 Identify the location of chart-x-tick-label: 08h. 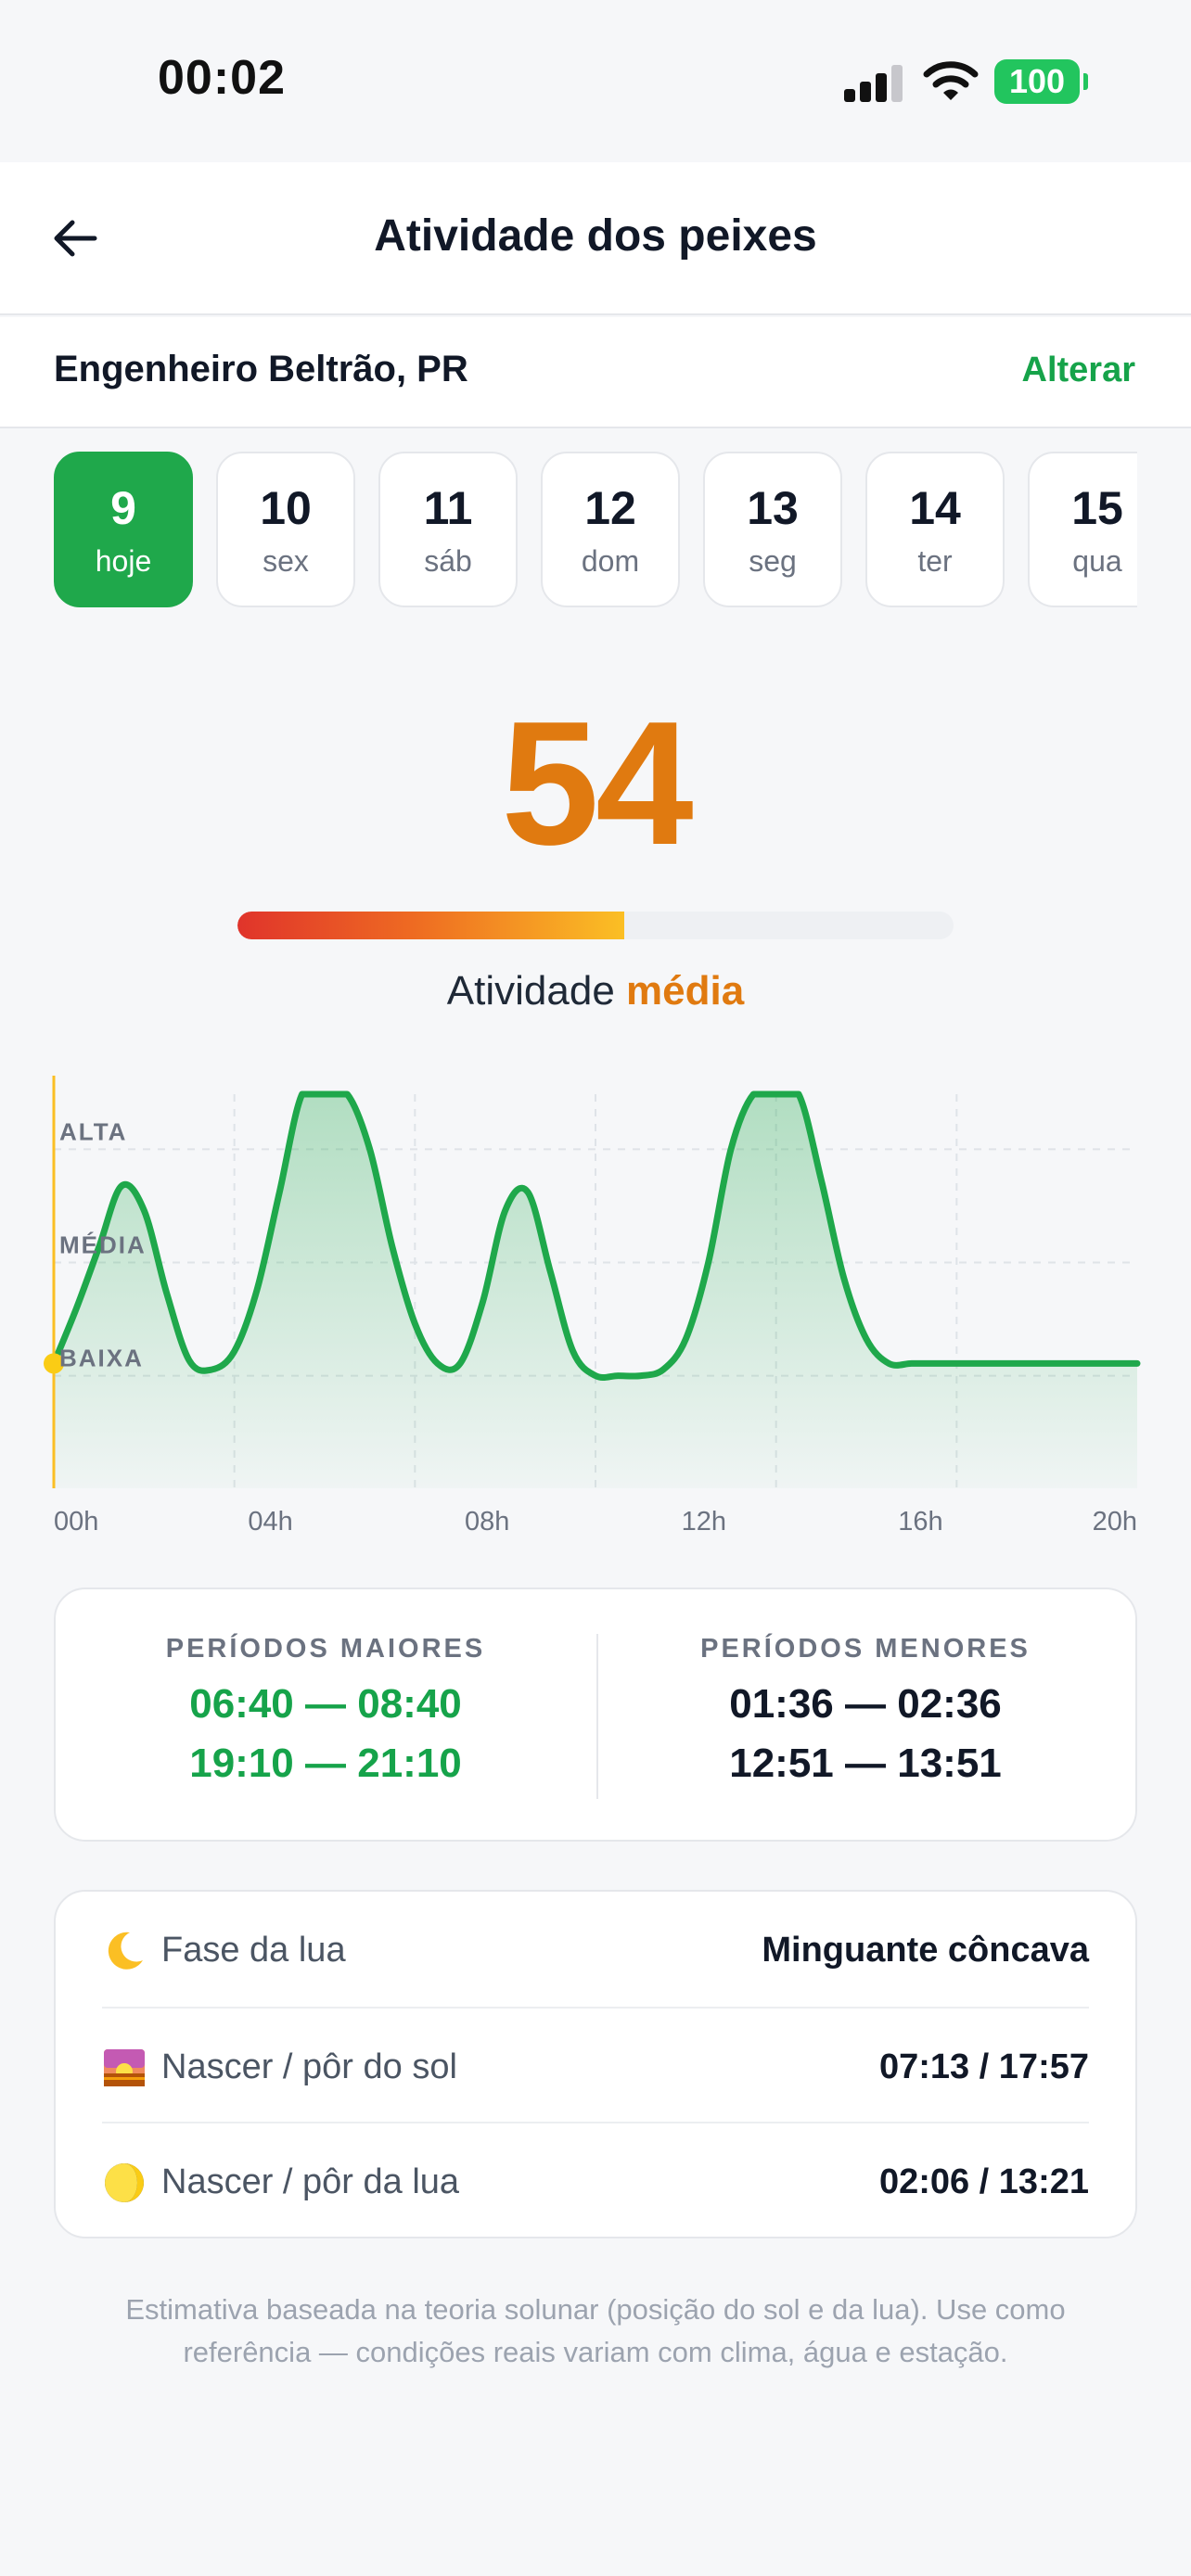
(487, 1522).